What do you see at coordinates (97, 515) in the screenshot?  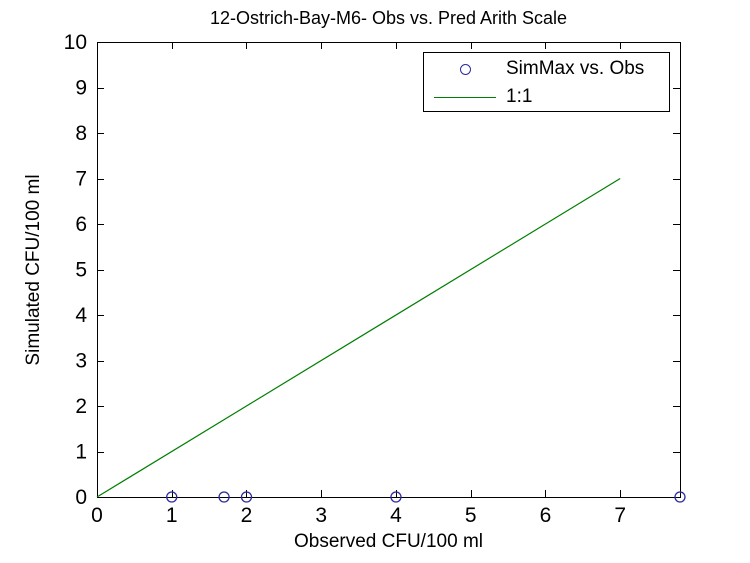 I see `x-tick-label: 0` at bounding box center [97, 515].